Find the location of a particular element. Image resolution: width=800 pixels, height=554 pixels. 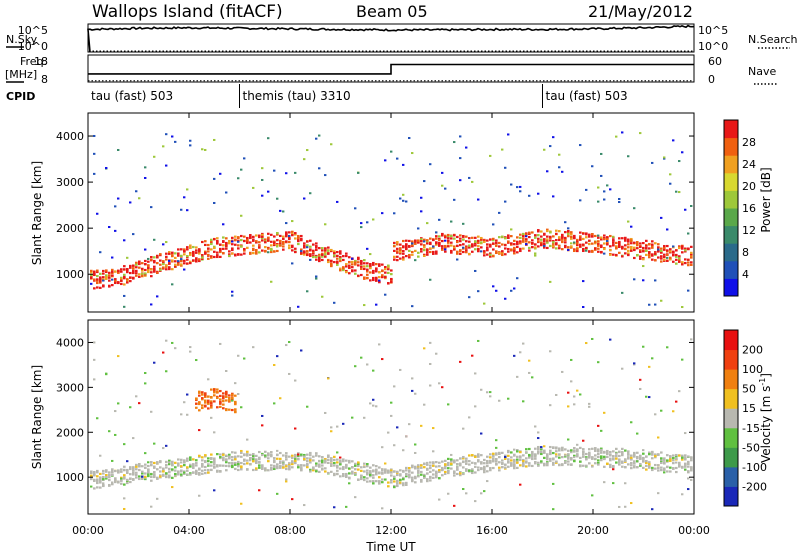

colorbar-tick-label: 16 is located at coordinates (749, 208).